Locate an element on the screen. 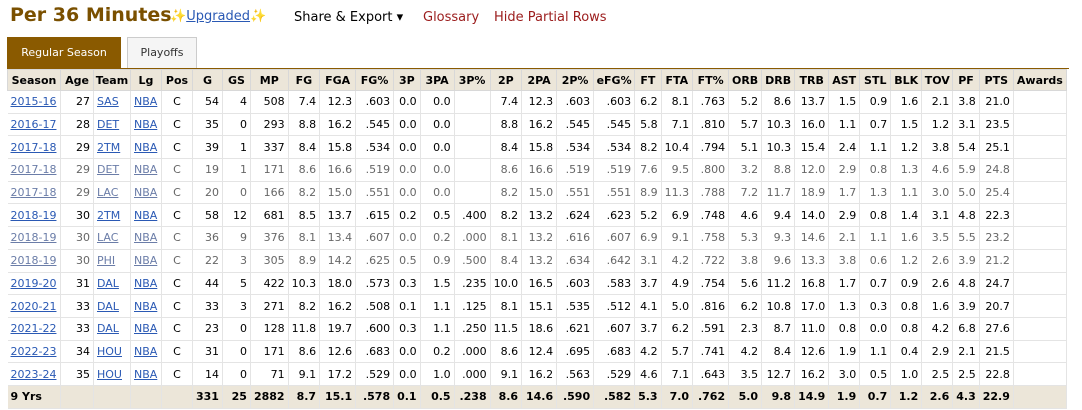 This screenshot has height=410, width=1082. column-header: 2PA is located at coordinates (539, 80).